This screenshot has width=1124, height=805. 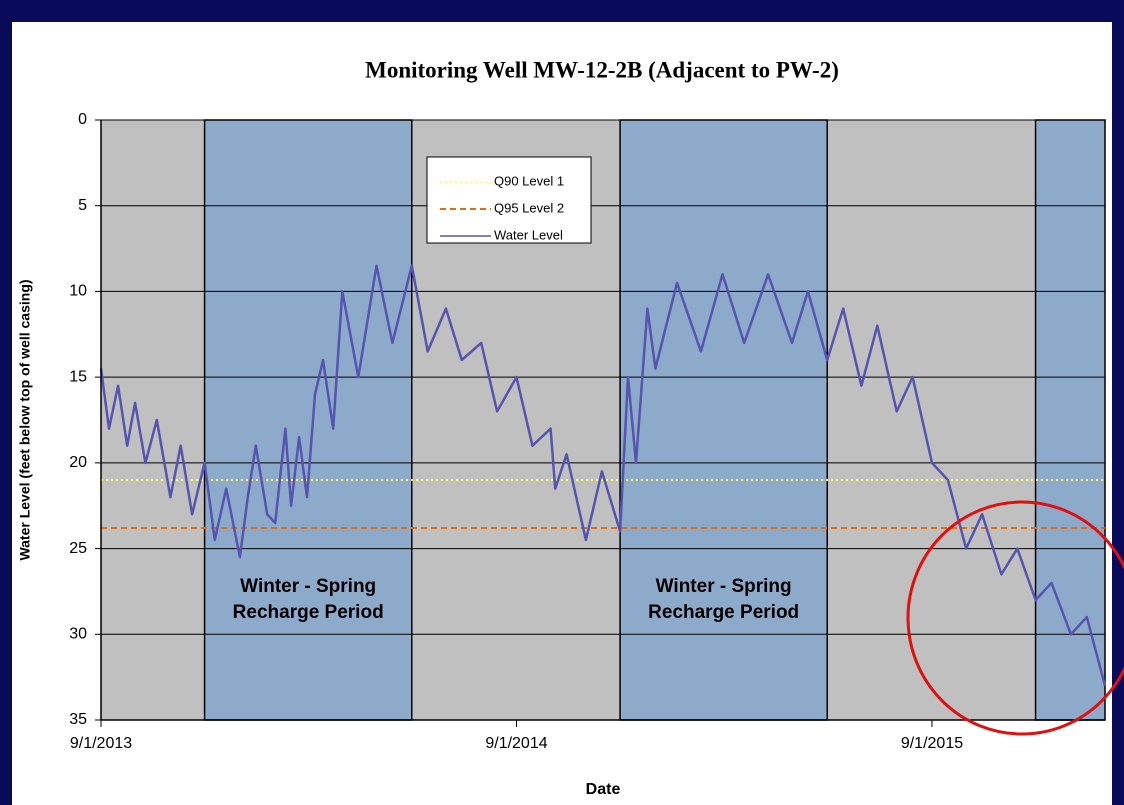 I want to click on y-tick-label: 20, so click(x=78, y=462).